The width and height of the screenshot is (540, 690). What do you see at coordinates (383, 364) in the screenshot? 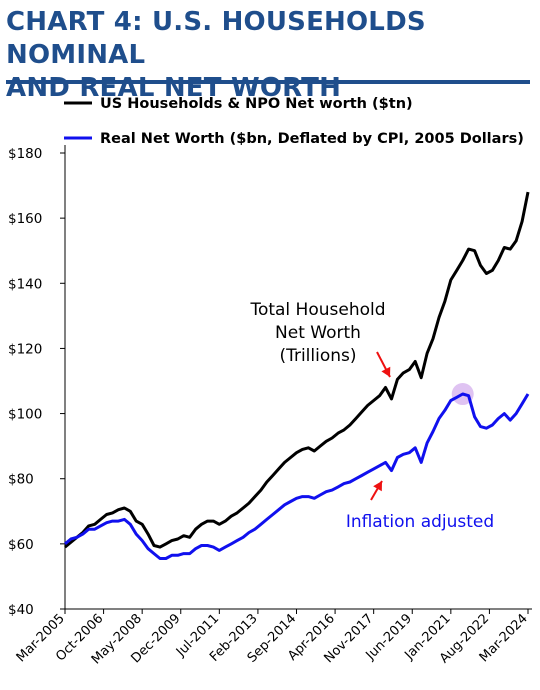
I see `nominal-pointer-arrow` at bounding box center [383, 364].